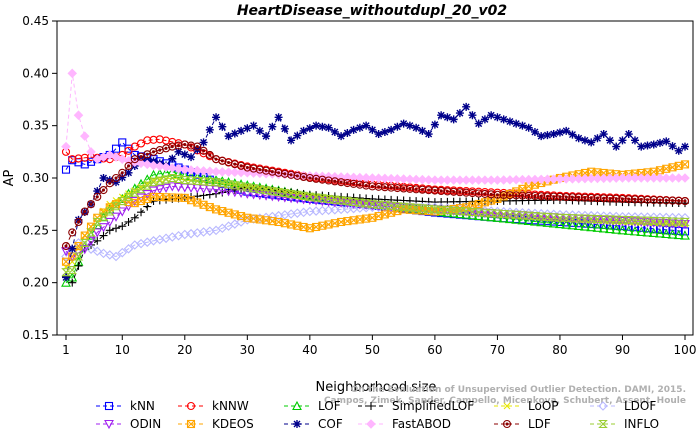 The width and height of the screenshot is (698, 434). Describe the element at coordinates (233, 424) in the screenshot. I see `legend-label: KDEOS` at that location.